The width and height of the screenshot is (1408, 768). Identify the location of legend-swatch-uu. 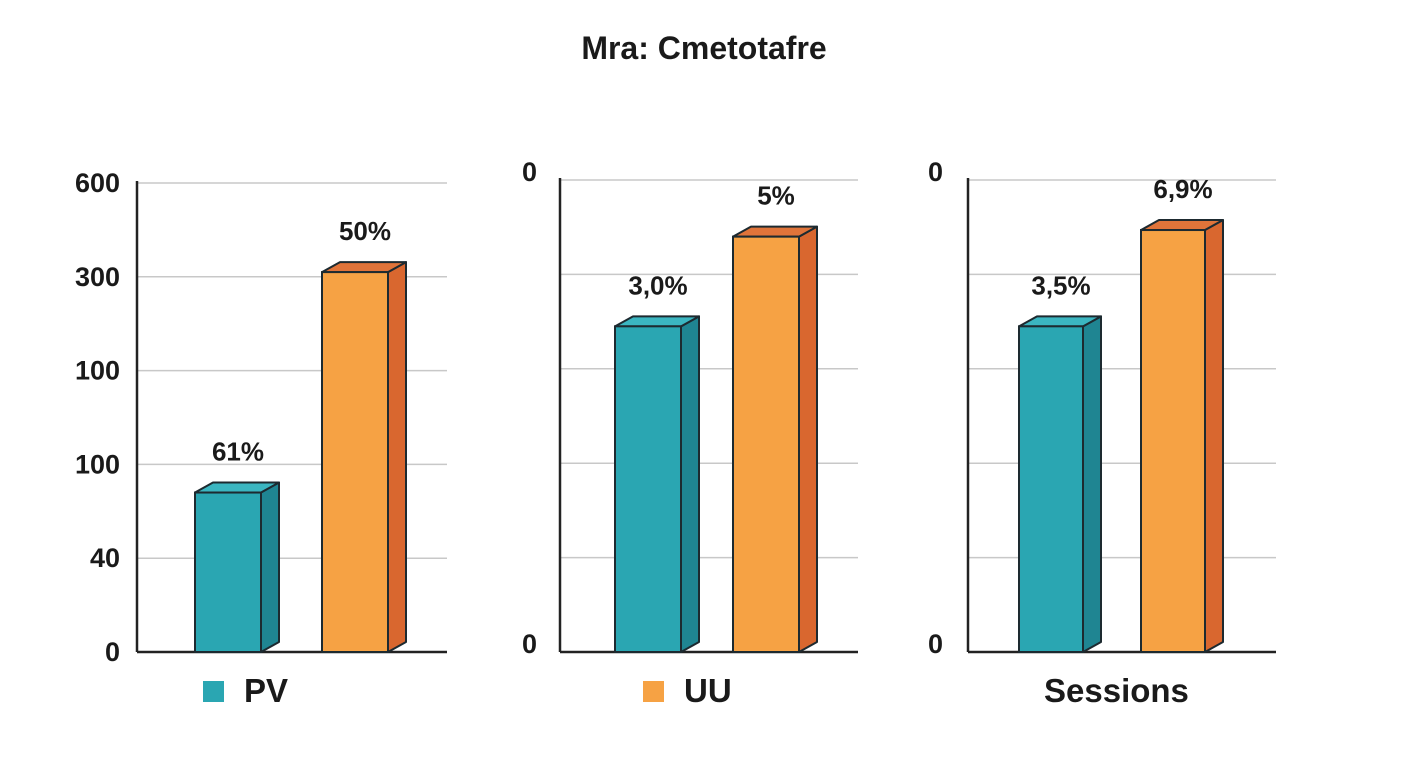
(653, 691).